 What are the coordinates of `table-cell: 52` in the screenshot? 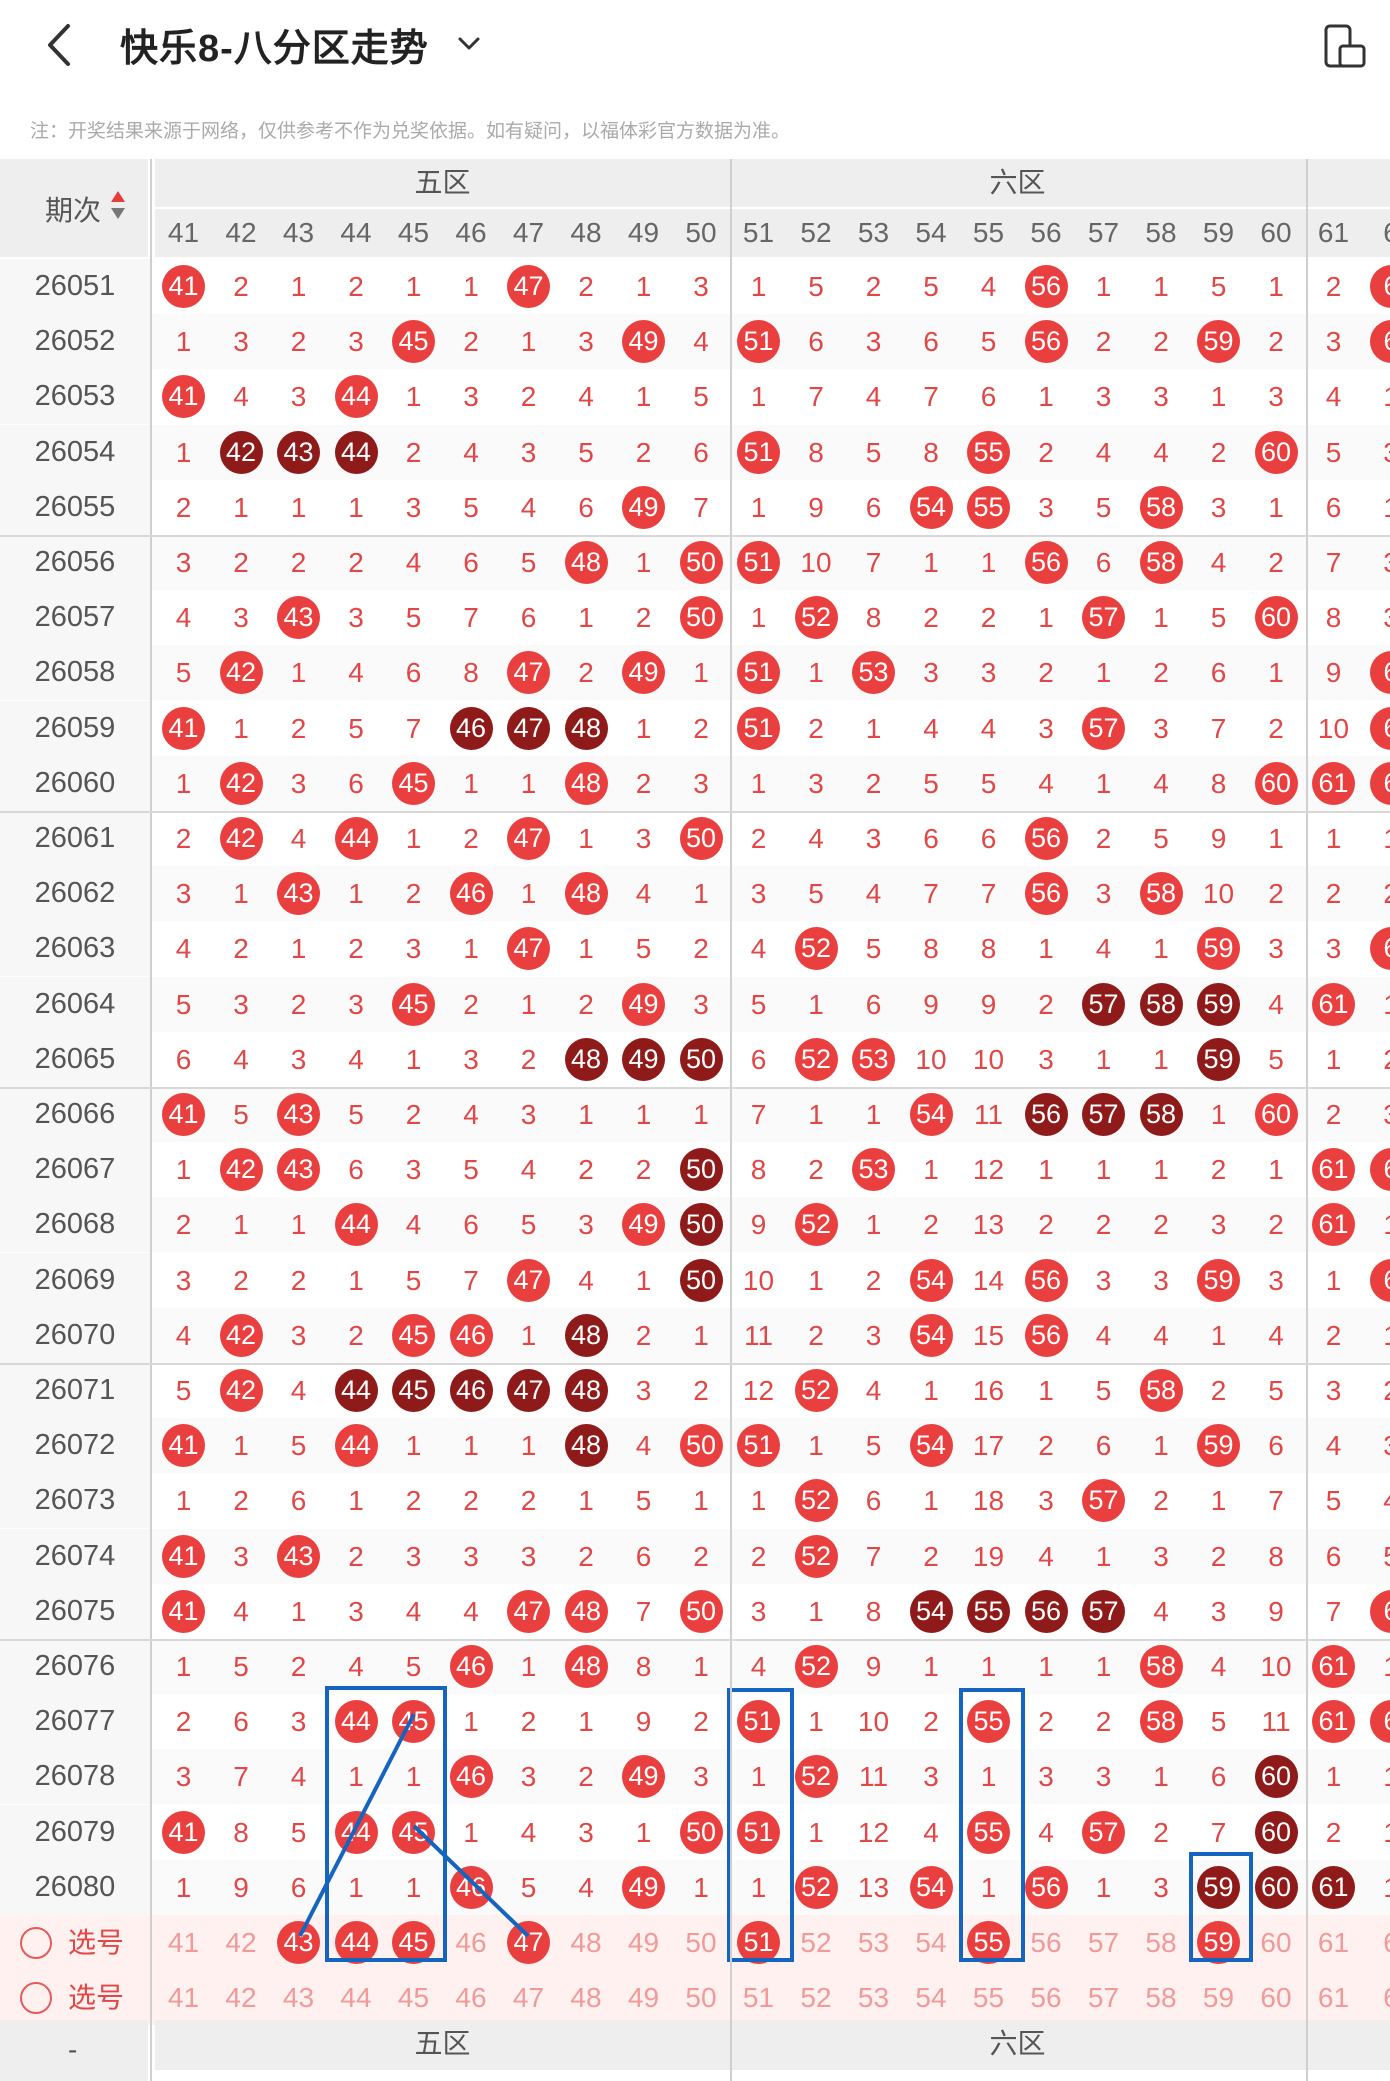 It's located at (816, 948).